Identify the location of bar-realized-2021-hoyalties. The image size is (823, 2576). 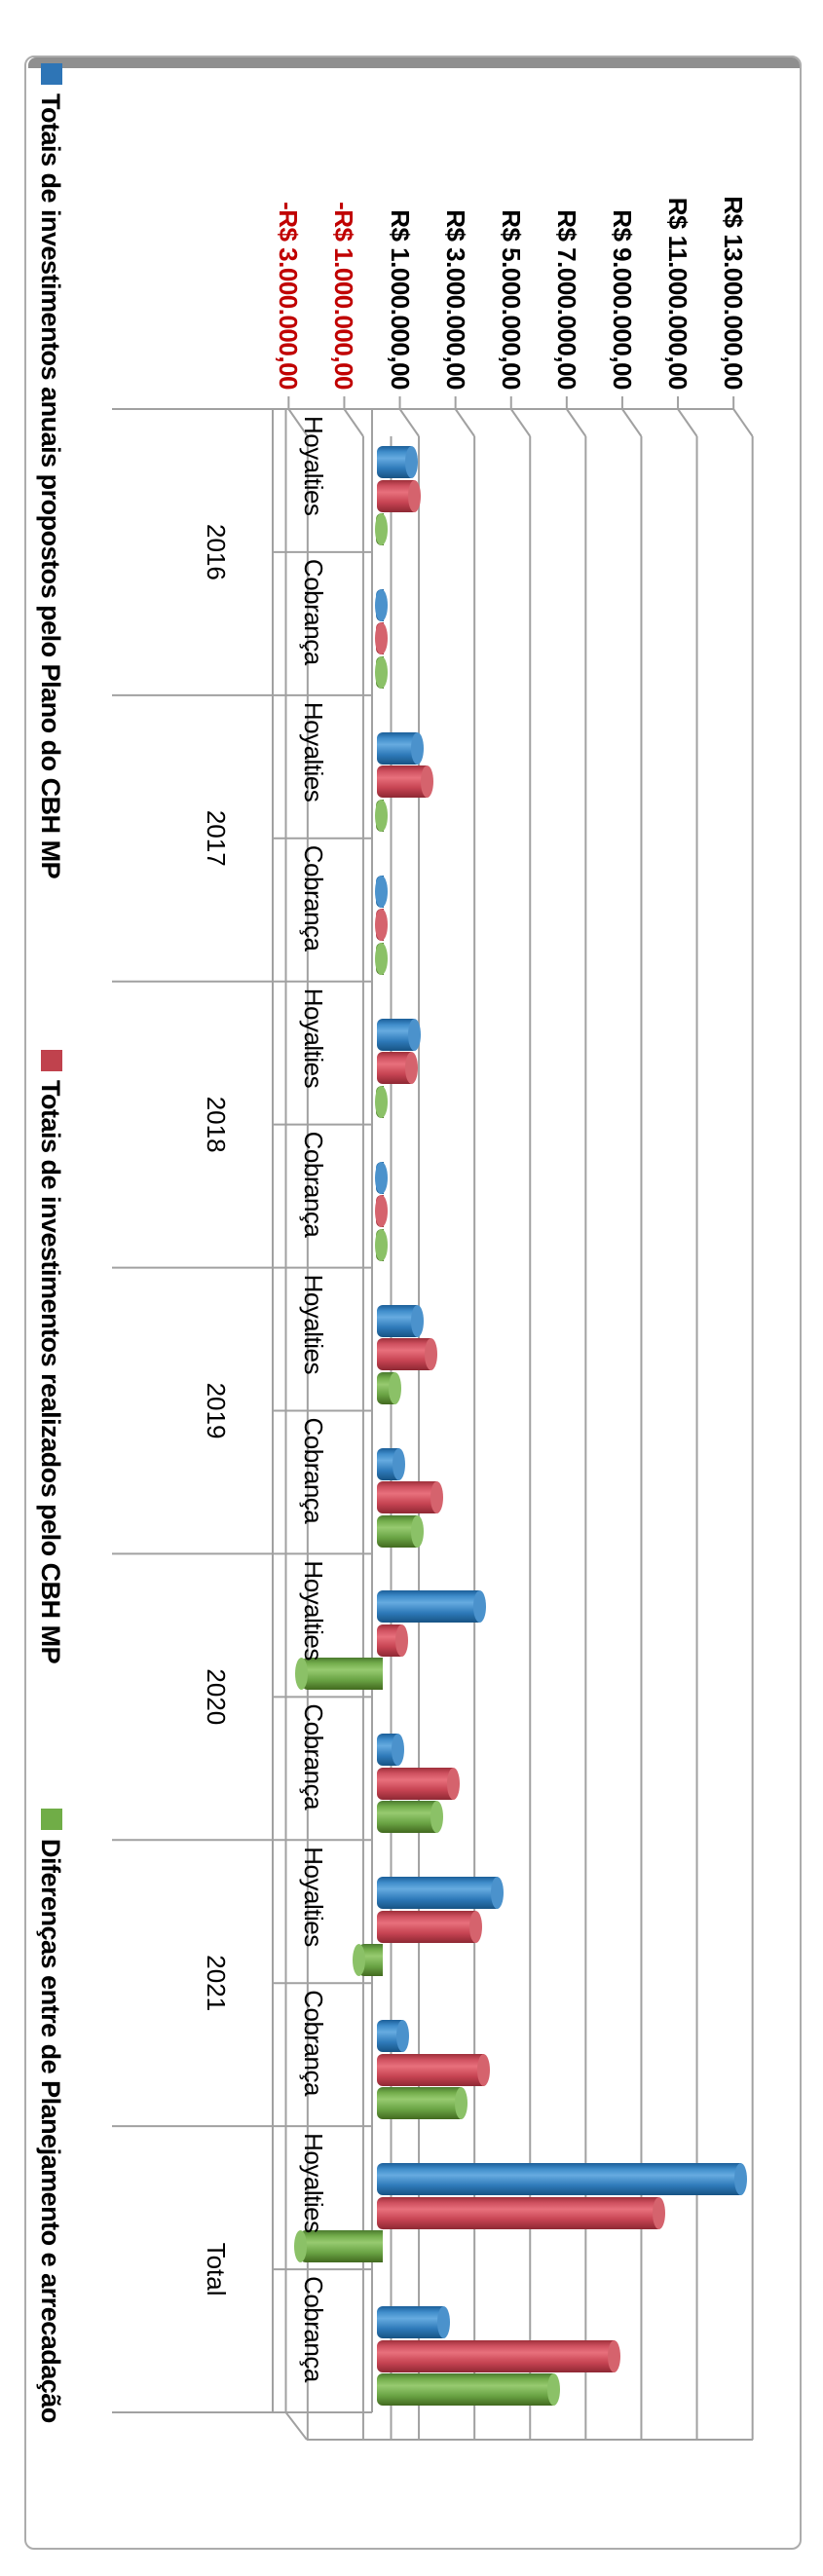
(426, 1926).